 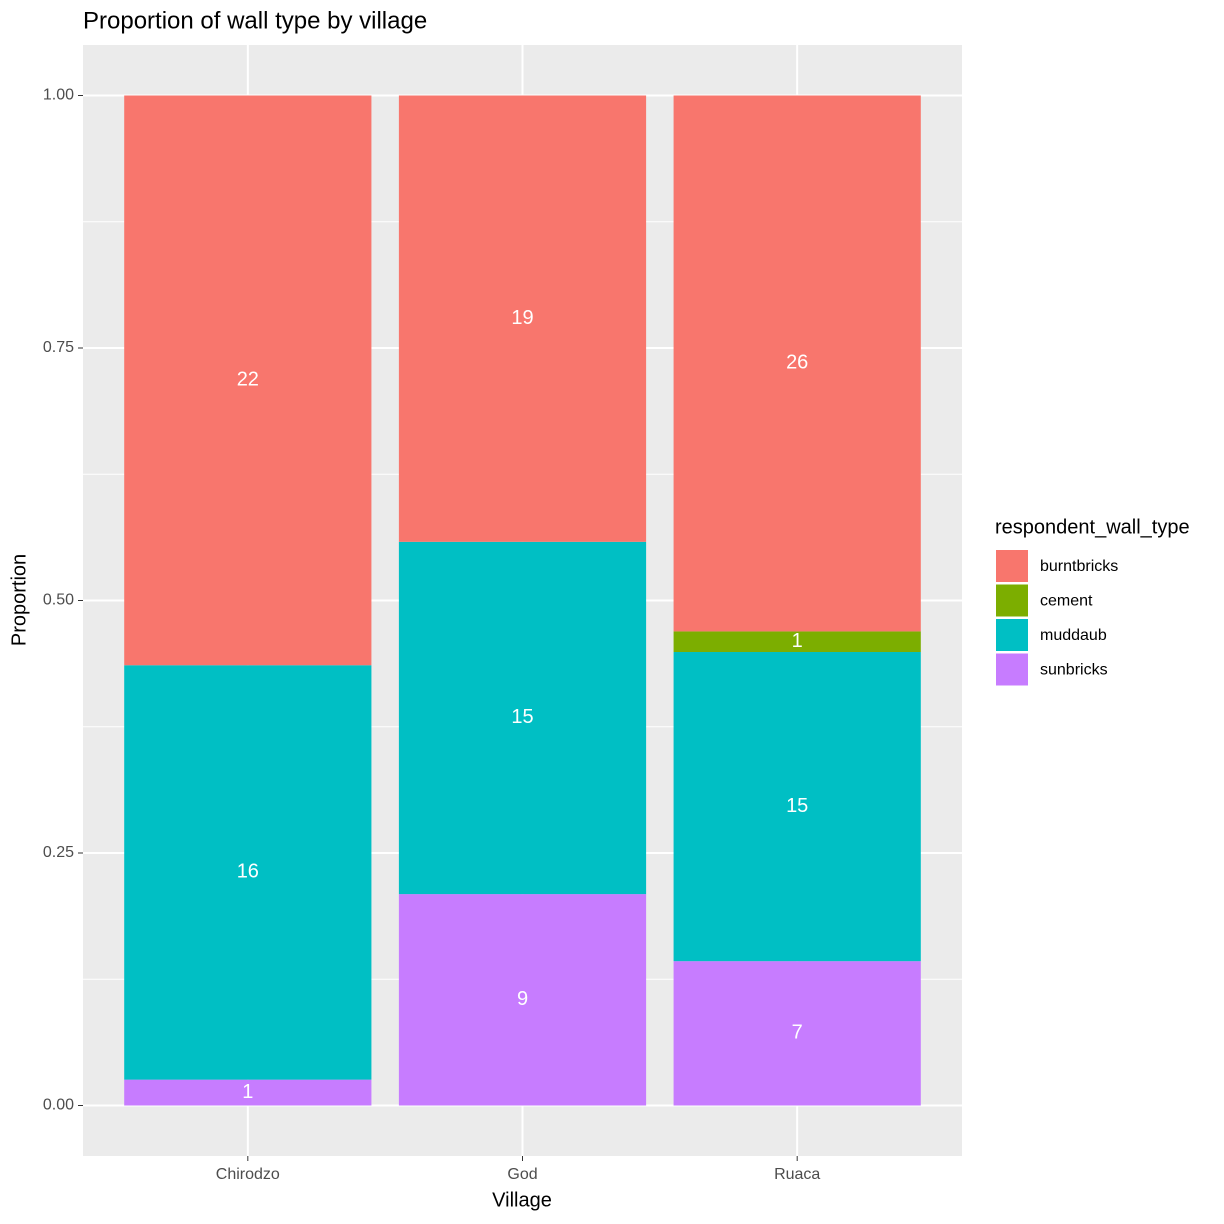 I want to click on chart-title: Proportion of wall type by village, so click(x=255, y=20).